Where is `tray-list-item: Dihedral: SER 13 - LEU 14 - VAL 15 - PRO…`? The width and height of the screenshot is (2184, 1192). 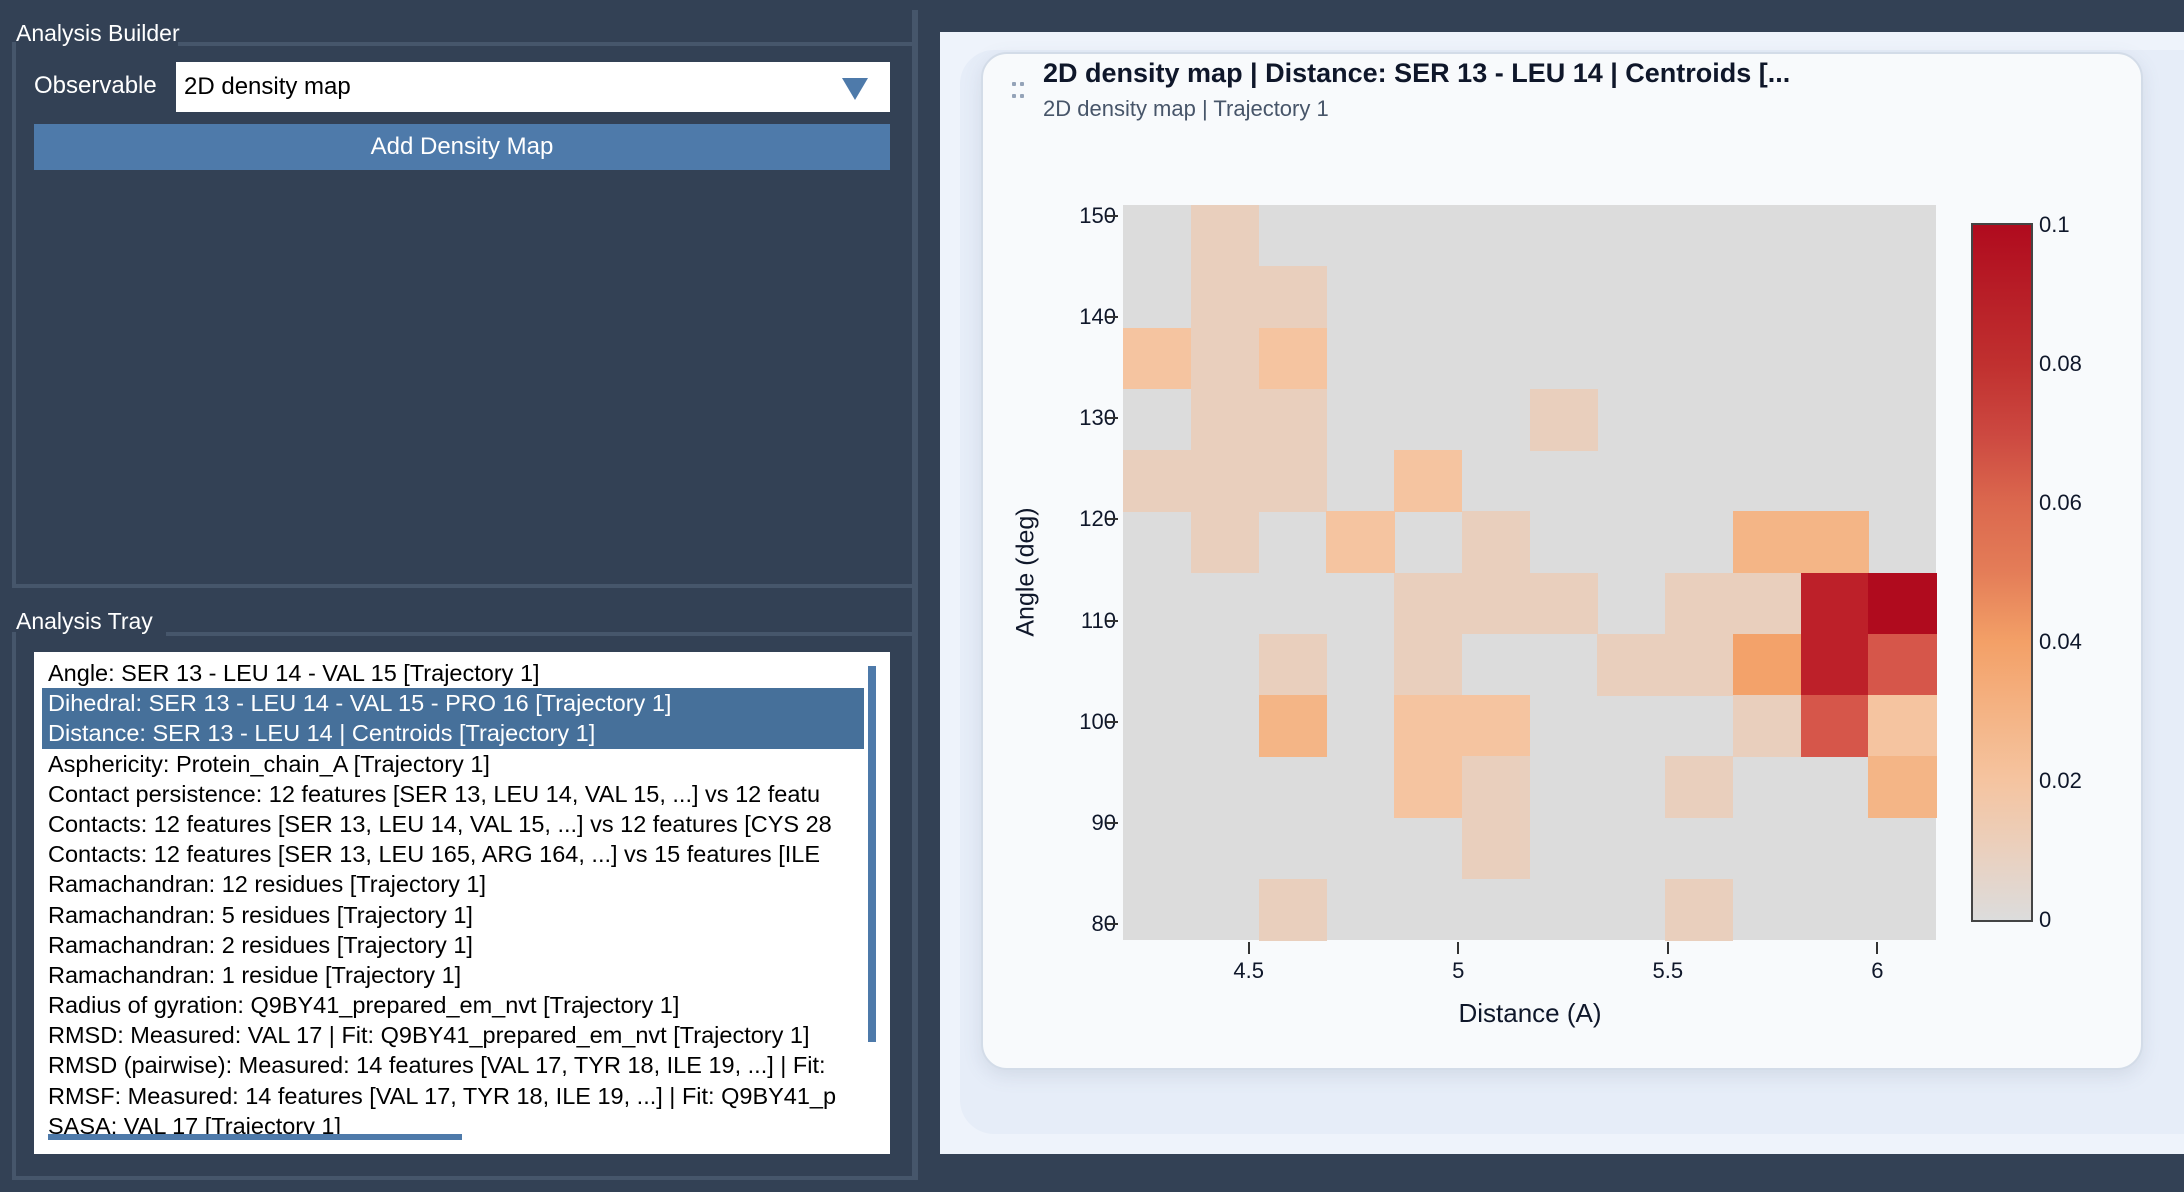 tray-list-item: Dihedral: SER 13 - LEU 14 - VAL 15 - PRO… is located at coordinates (453, 703).